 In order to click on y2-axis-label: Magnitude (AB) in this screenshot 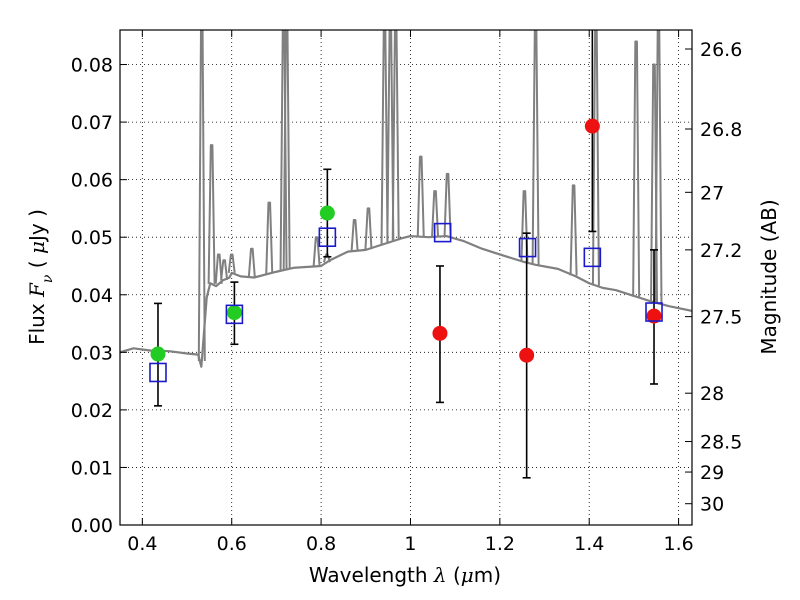, I will do `click(769, 276)`.